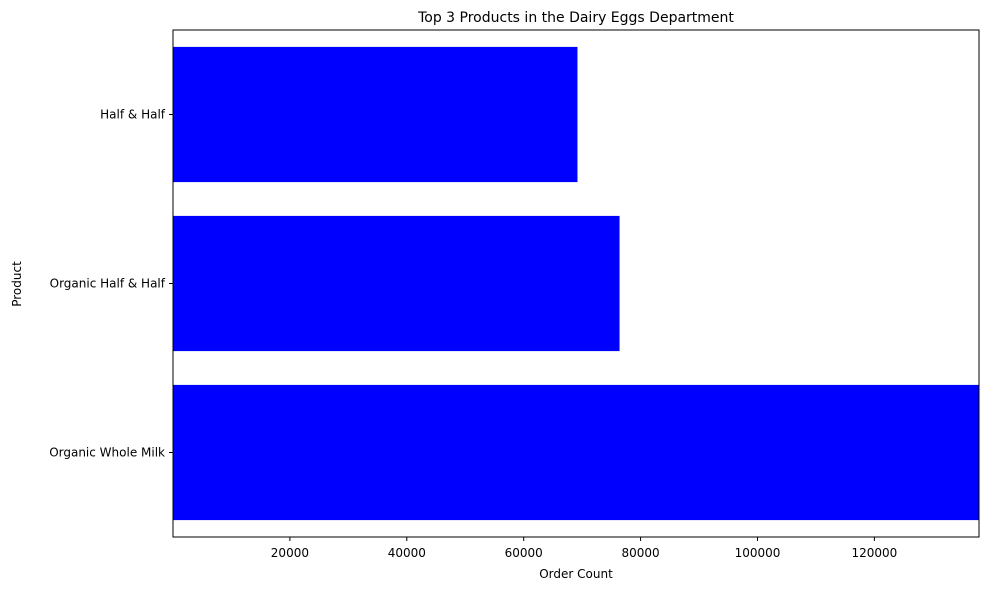  Describe the element at coordinates (524, 553) in the screenshot. I see `x-tick-label: 60000` at that location.